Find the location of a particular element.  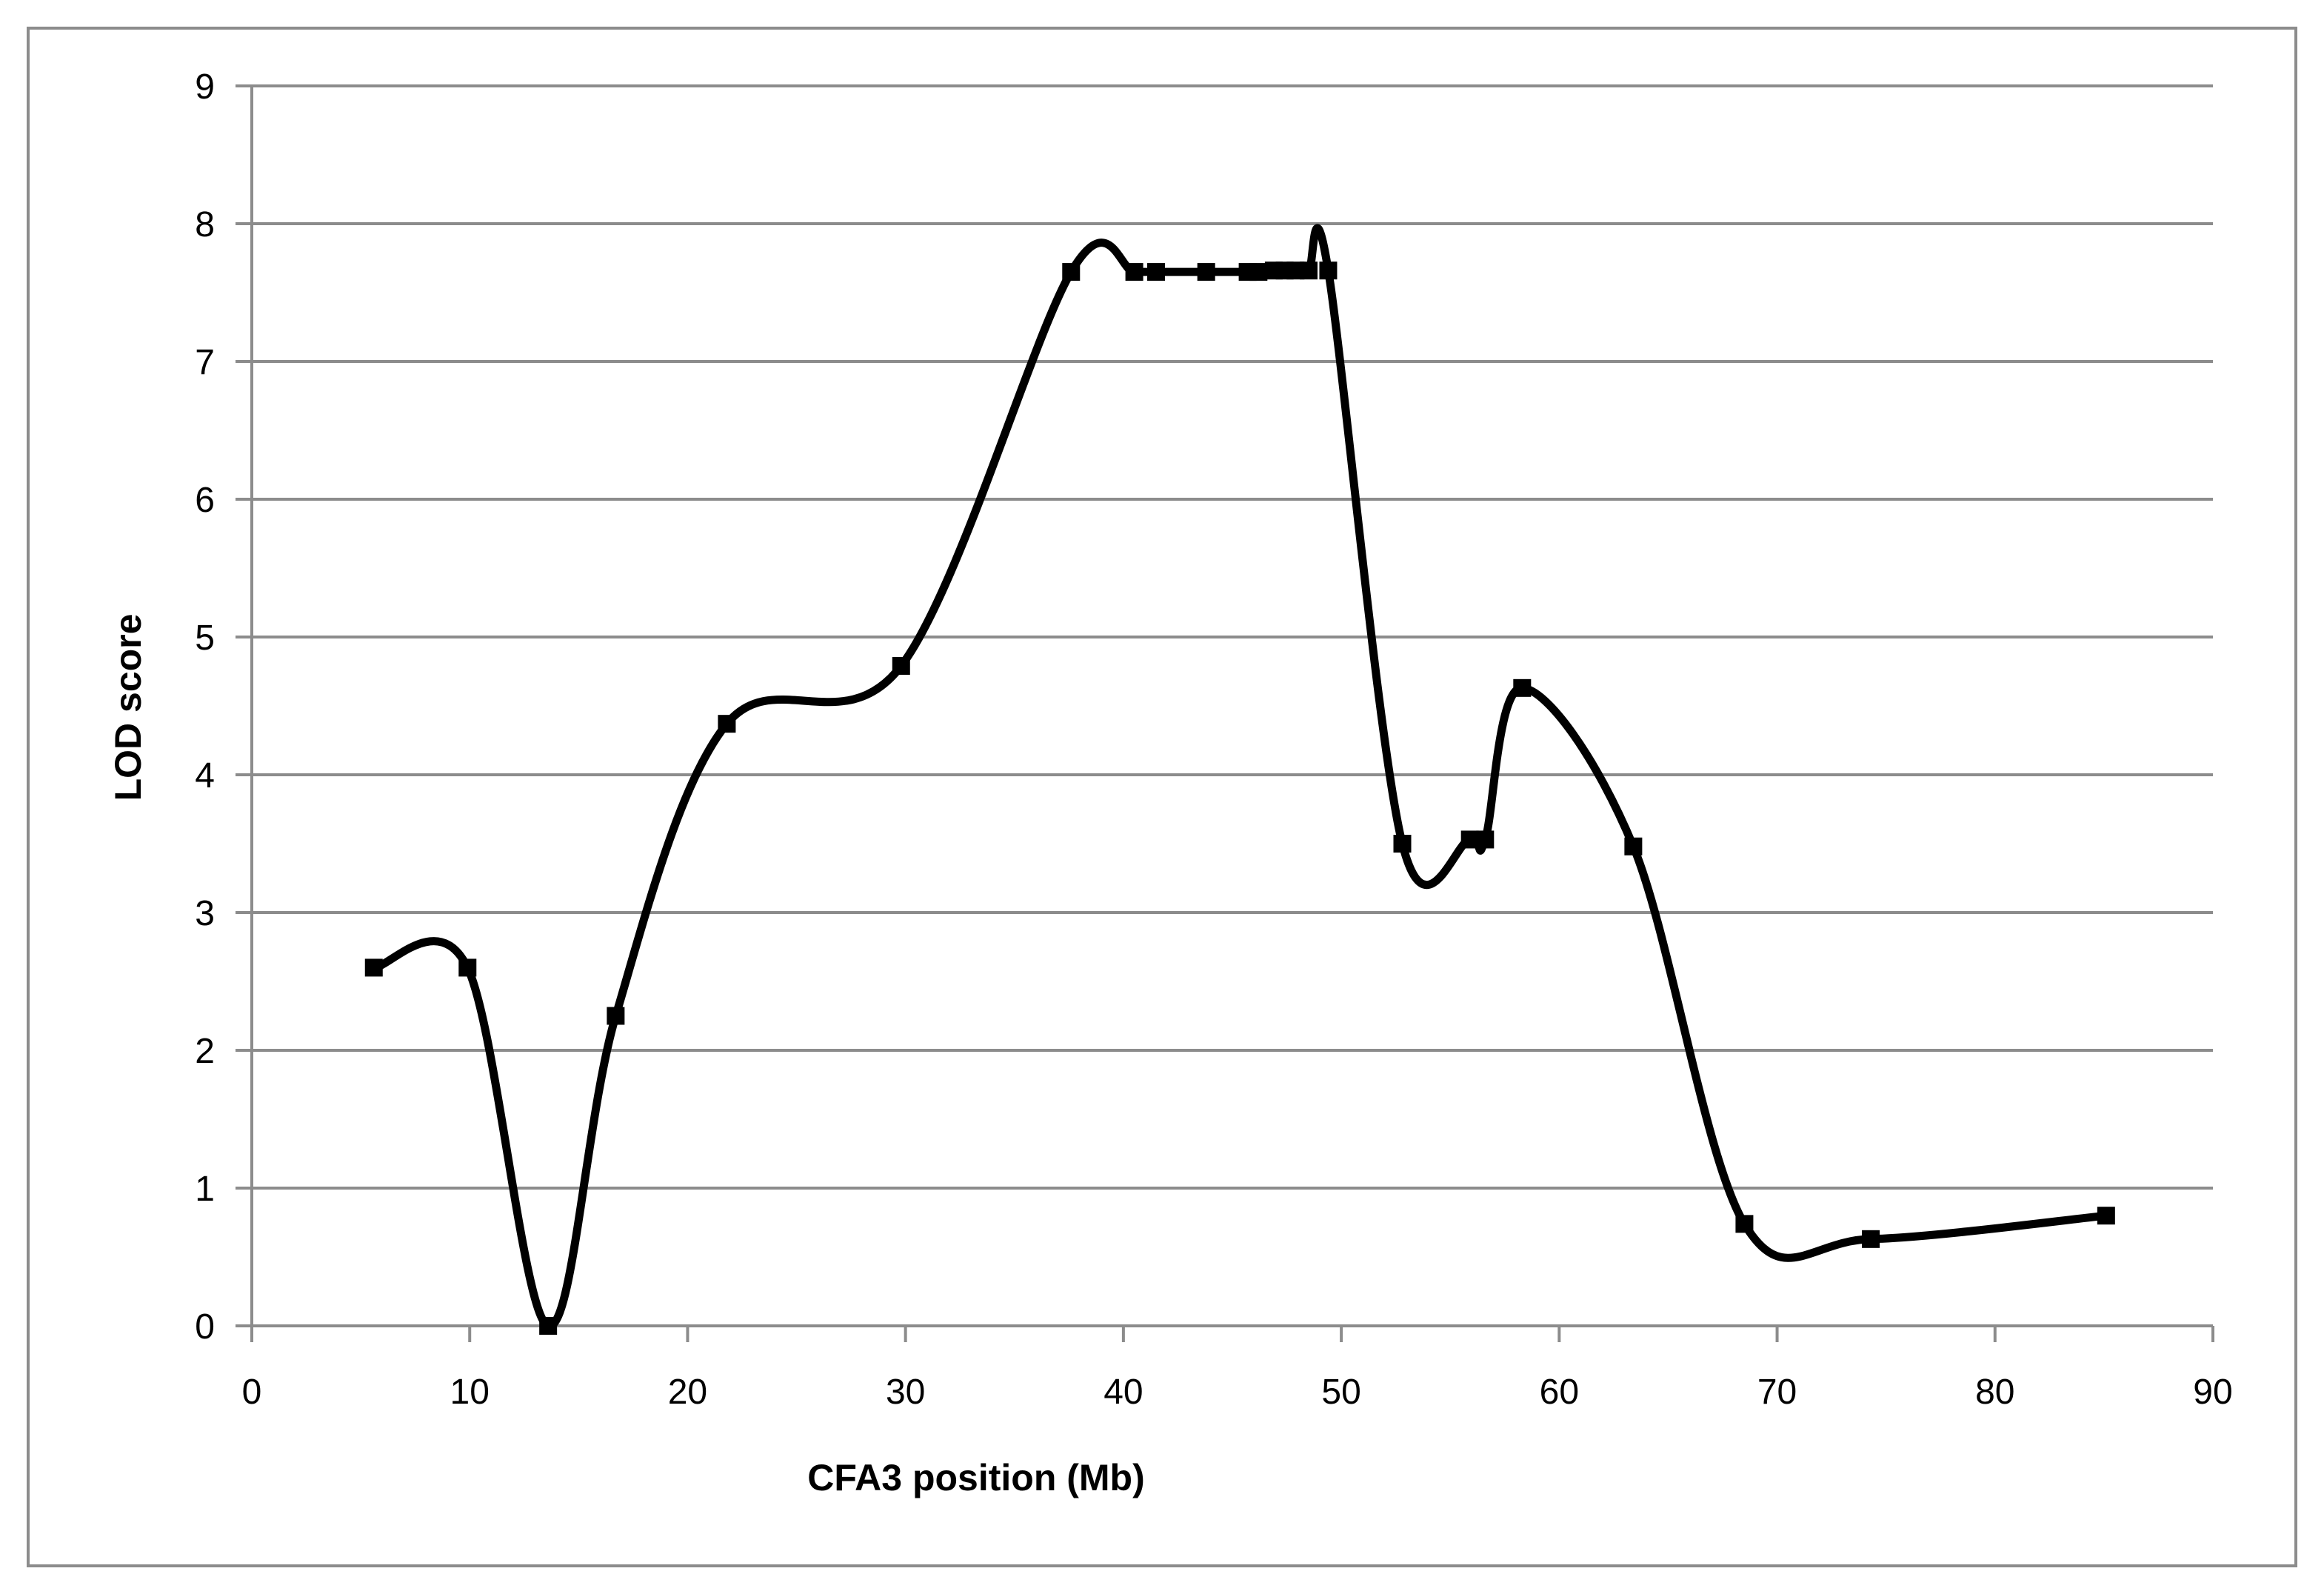

y-tick-label: 8 is located at coordinates (205, 224).